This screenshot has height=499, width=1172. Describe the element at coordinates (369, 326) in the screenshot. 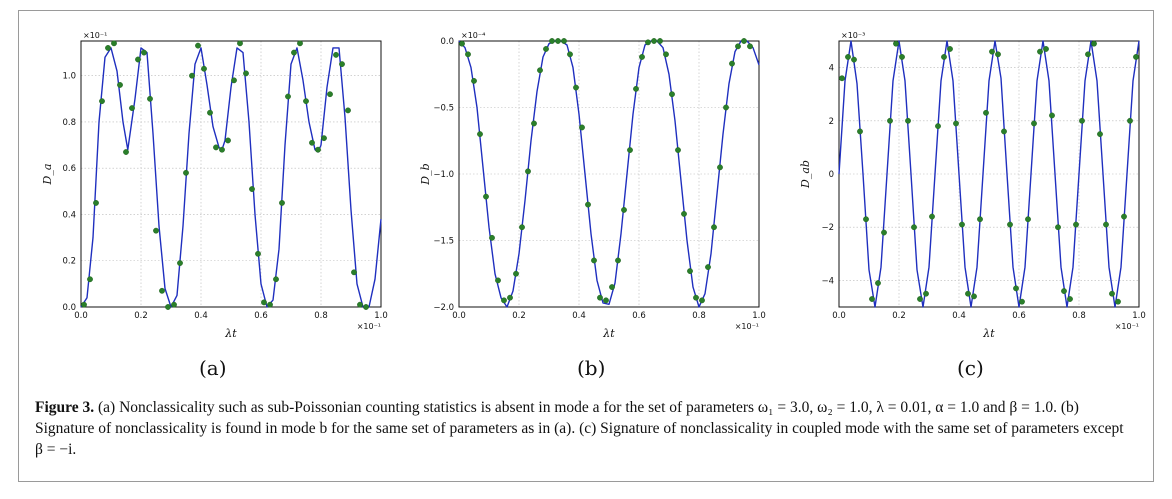

I see `x-exponent: ×10⁻¹` at that location.